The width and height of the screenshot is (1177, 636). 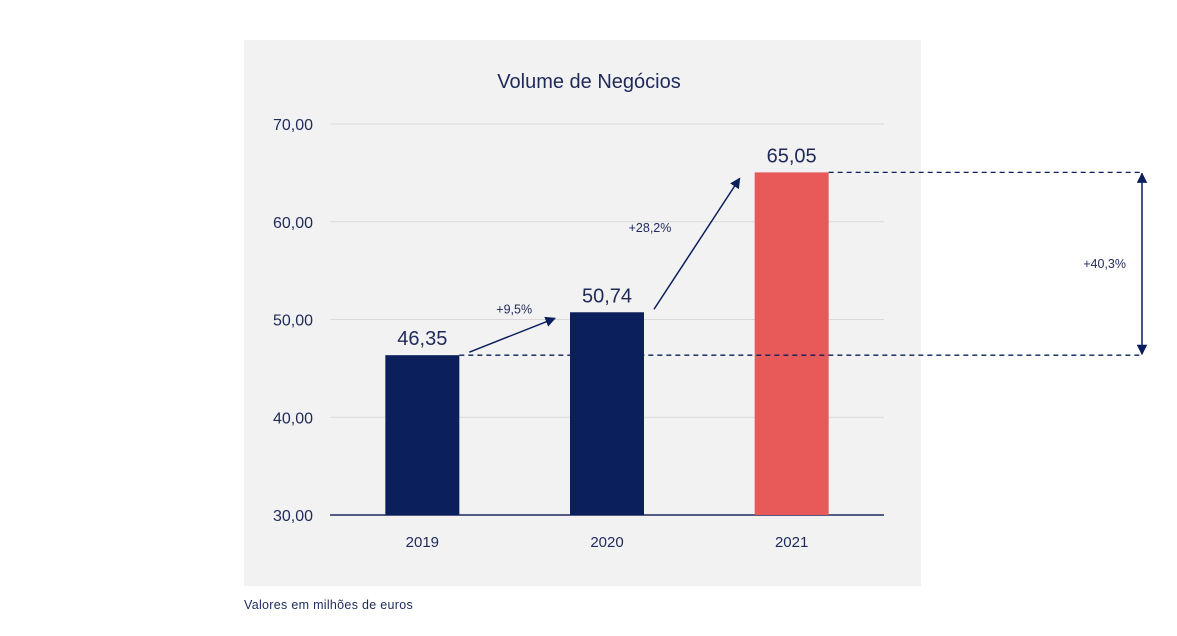 I want to click on bar-2021, so click(x=791, y=344).